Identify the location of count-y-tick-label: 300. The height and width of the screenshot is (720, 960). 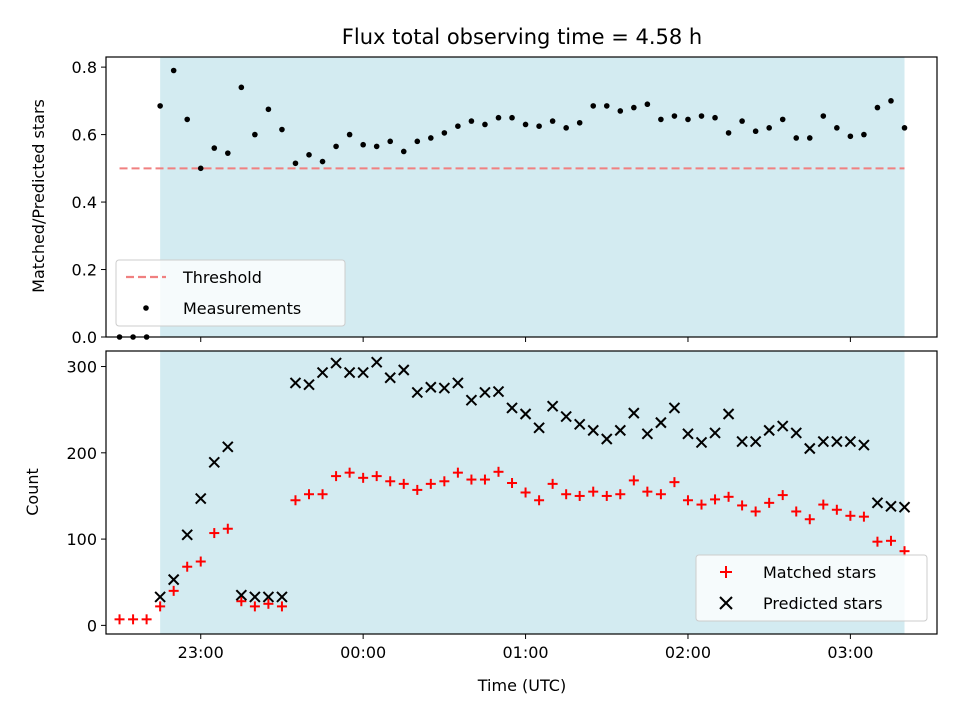
(81, 367).